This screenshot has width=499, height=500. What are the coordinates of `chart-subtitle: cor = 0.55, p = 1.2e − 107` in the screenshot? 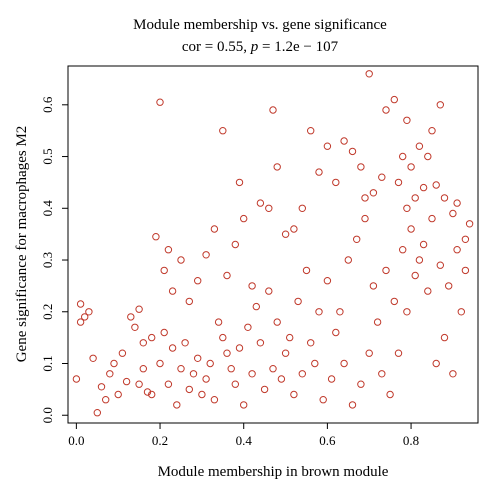 It's located at (260, 47).